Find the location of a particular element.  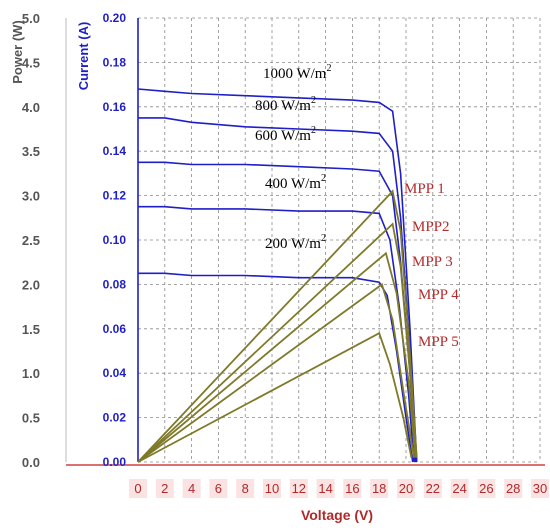

x-tick-label: 2 is located at coordinates (164, 488).